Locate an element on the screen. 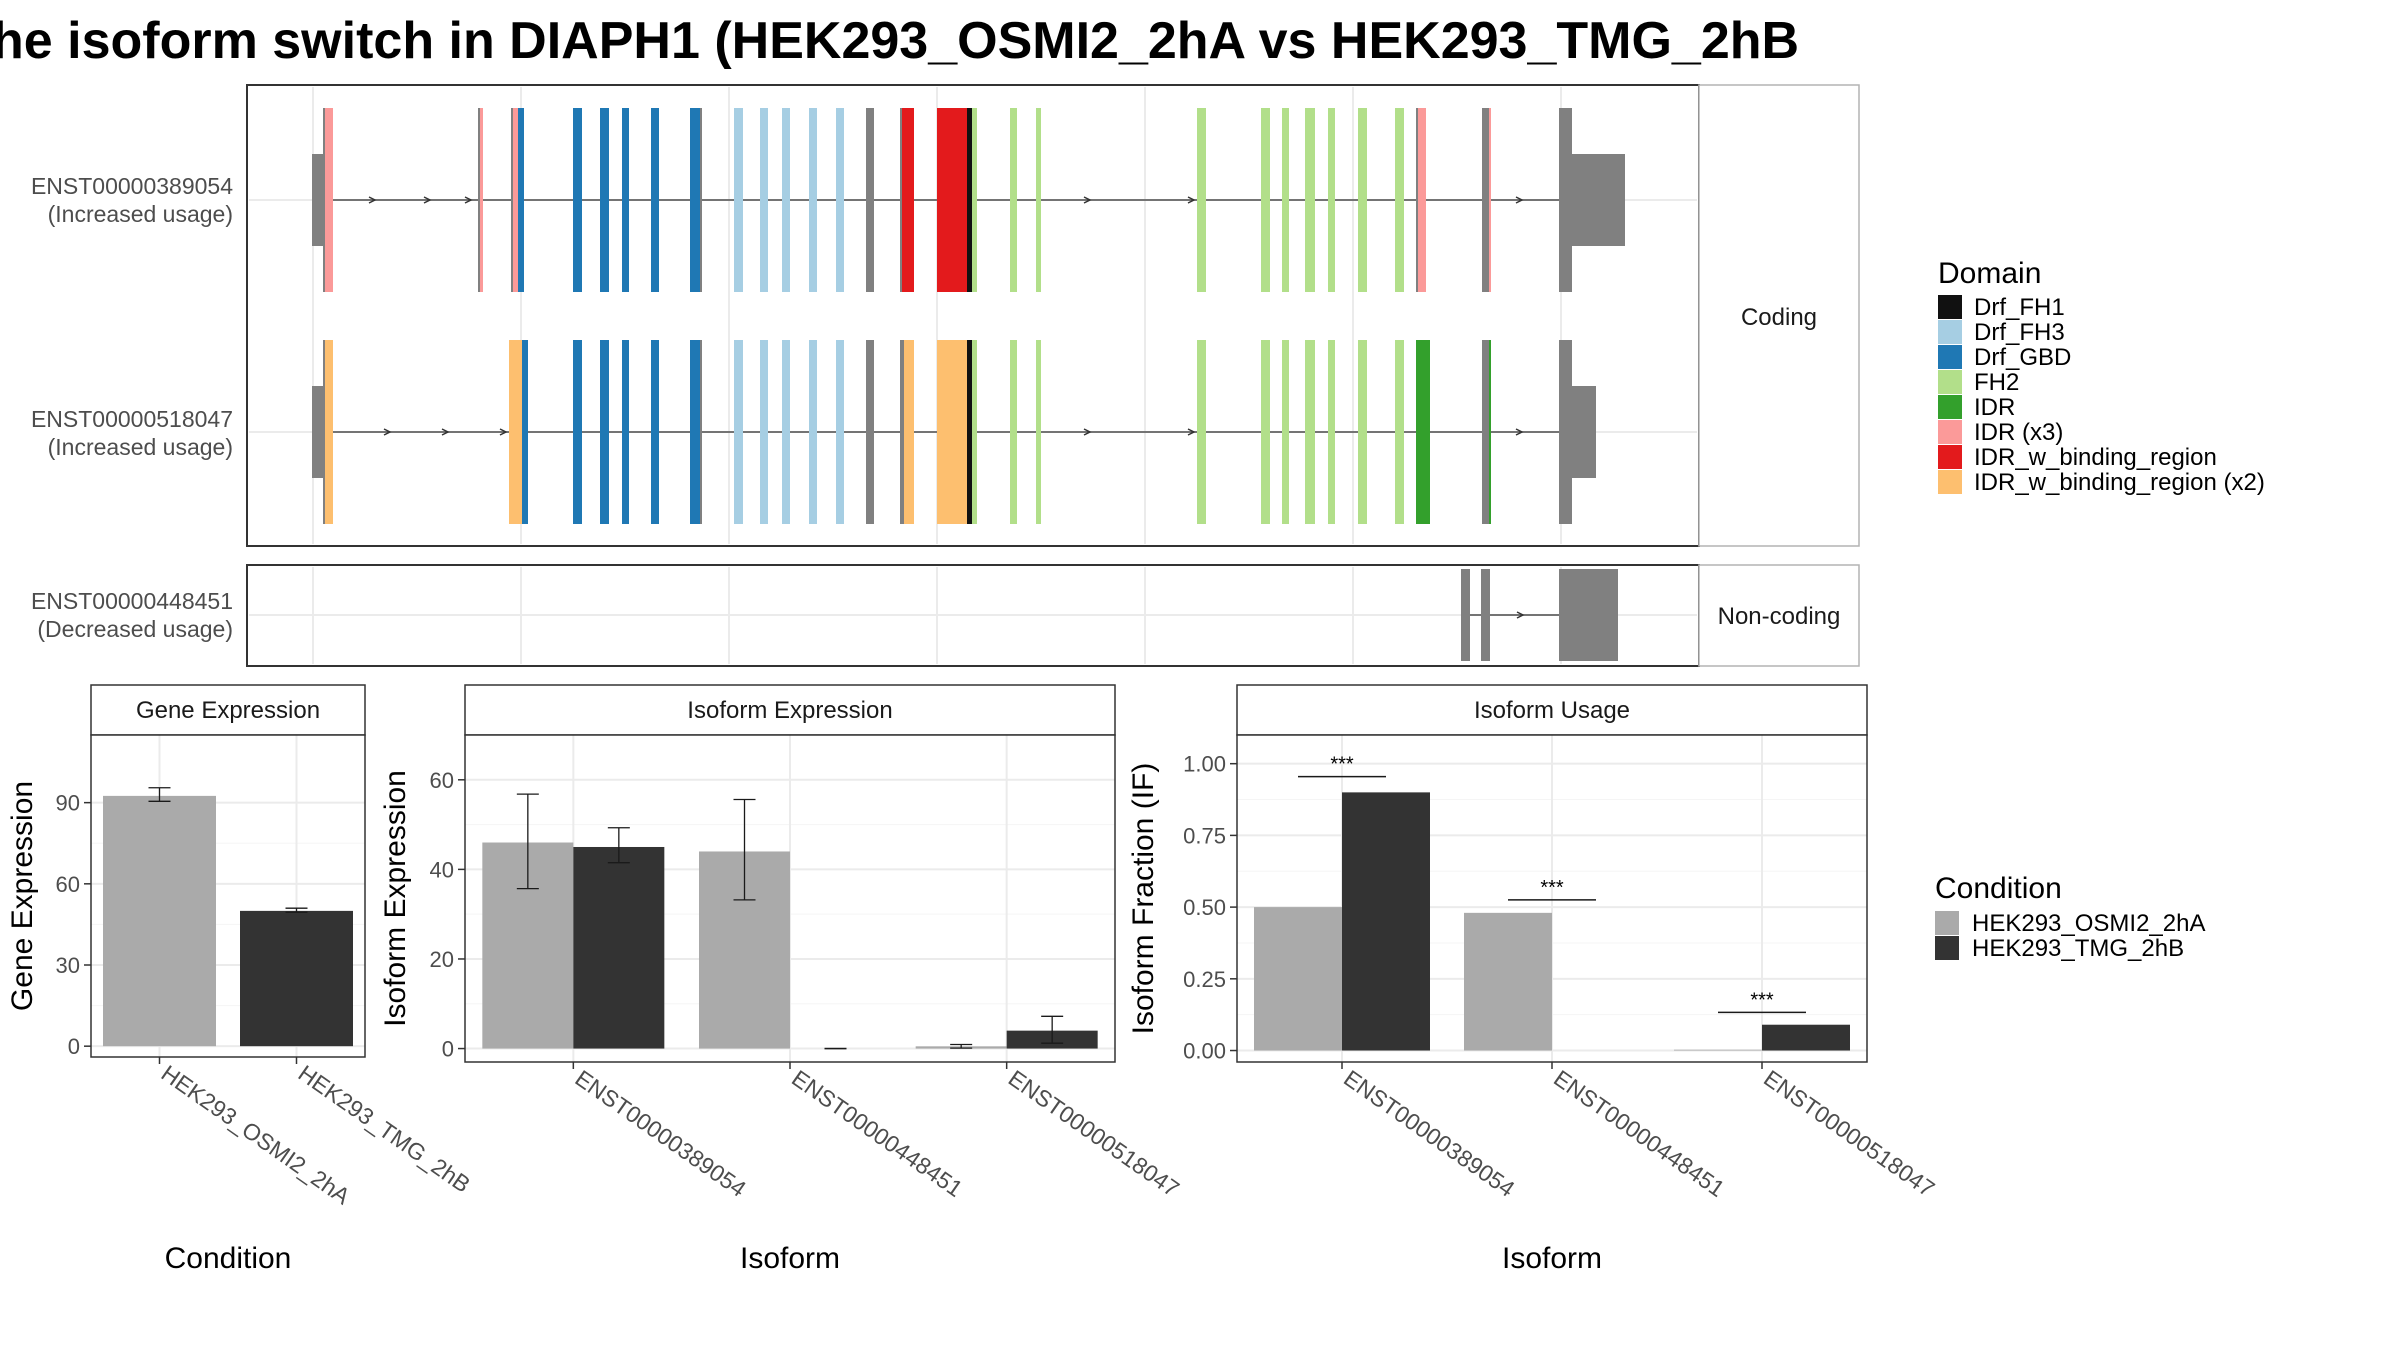 This screenshot has height=1350, width=2400. legend-domain-label: Drf_GBD is located at coordinates (2022, 357).